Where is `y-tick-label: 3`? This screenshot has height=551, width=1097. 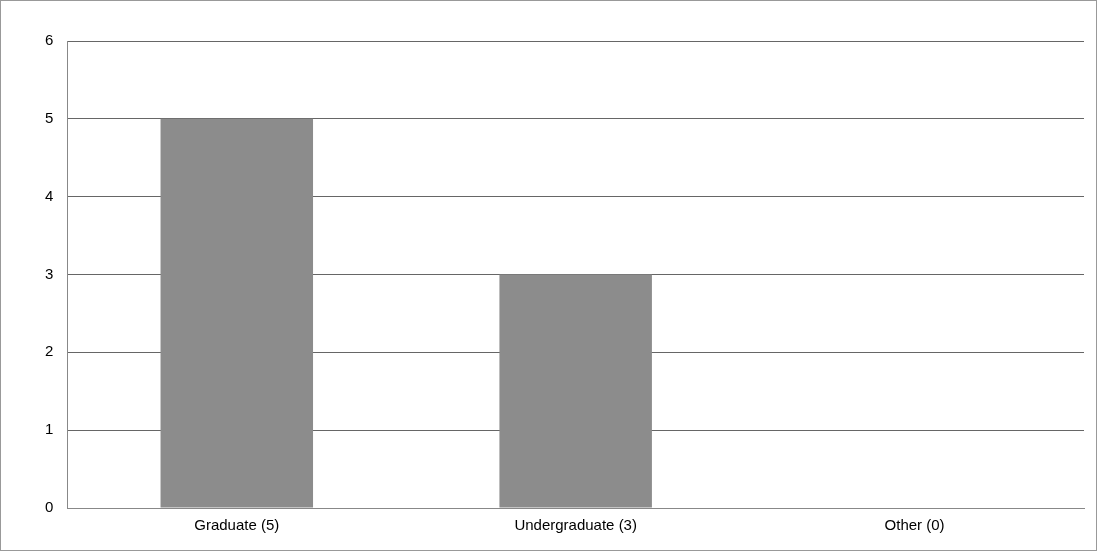 y-tick-label: 3 is located at coordinates (49, 273).